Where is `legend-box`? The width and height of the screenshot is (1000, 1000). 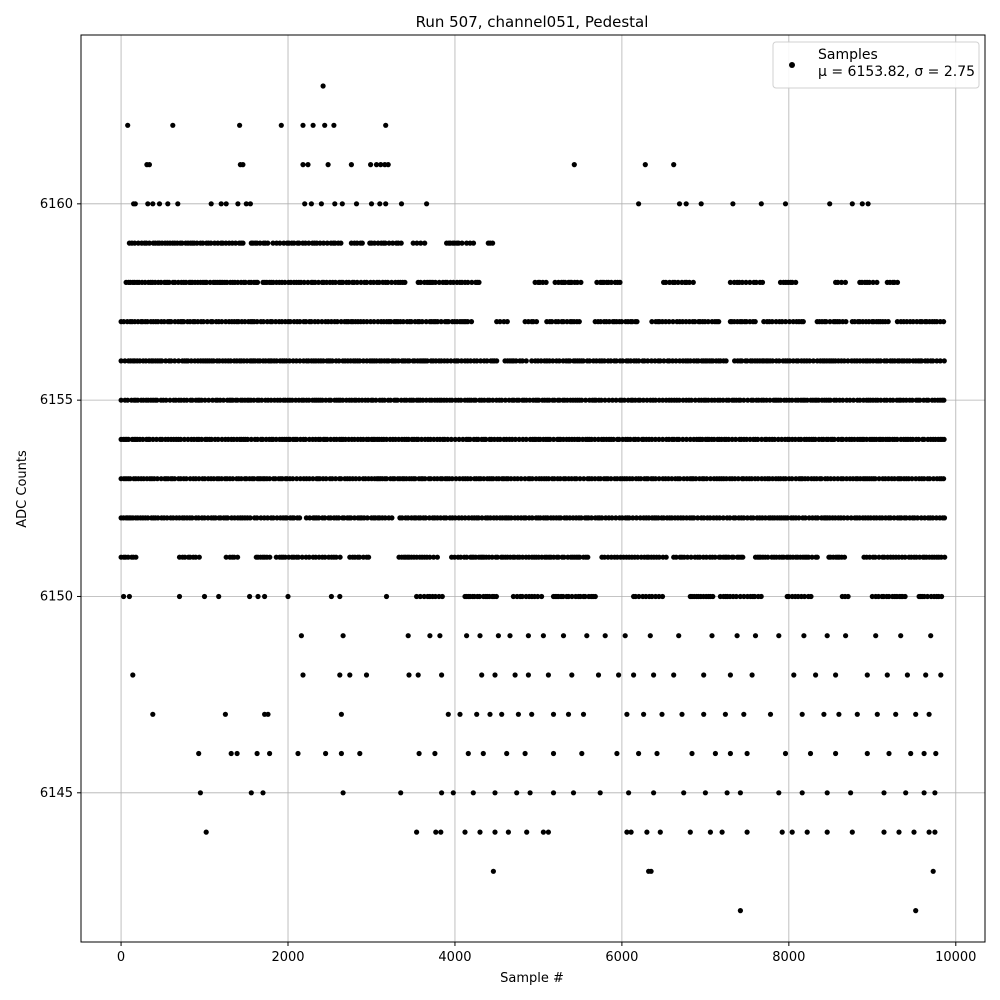 legend-box is located at coordinates (876, 65).